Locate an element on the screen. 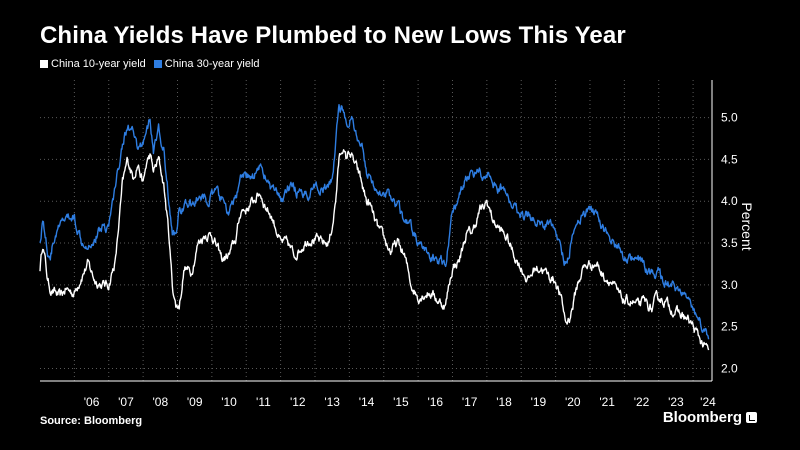 The image size is (800, 450). legend-item-30-year: China 30-year yield is located at coordinates (206, 64).